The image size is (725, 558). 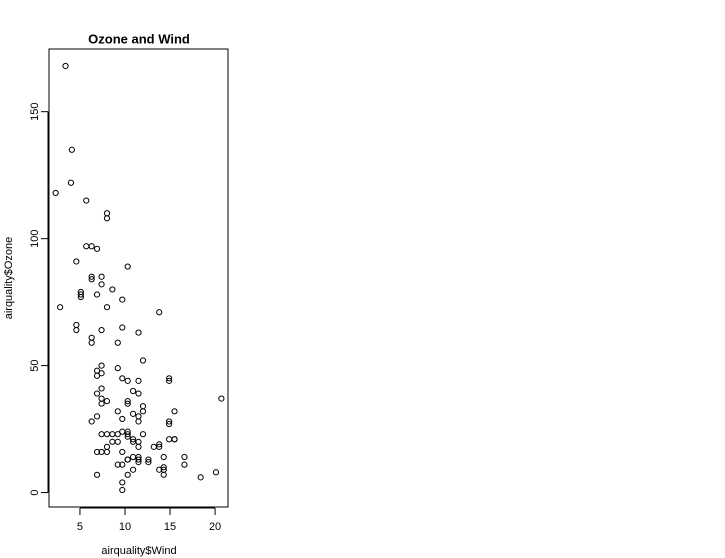 What do you see at coordinates (170, 527) in the screenshot?
I see `x-tick-label: 15` at bounding box center [170, 527].